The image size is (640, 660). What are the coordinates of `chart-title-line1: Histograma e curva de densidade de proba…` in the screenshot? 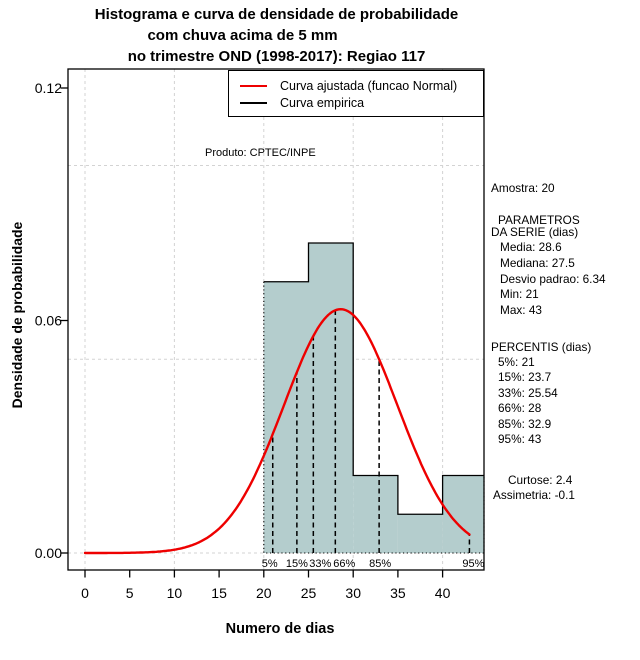 It's located at (276, 14).